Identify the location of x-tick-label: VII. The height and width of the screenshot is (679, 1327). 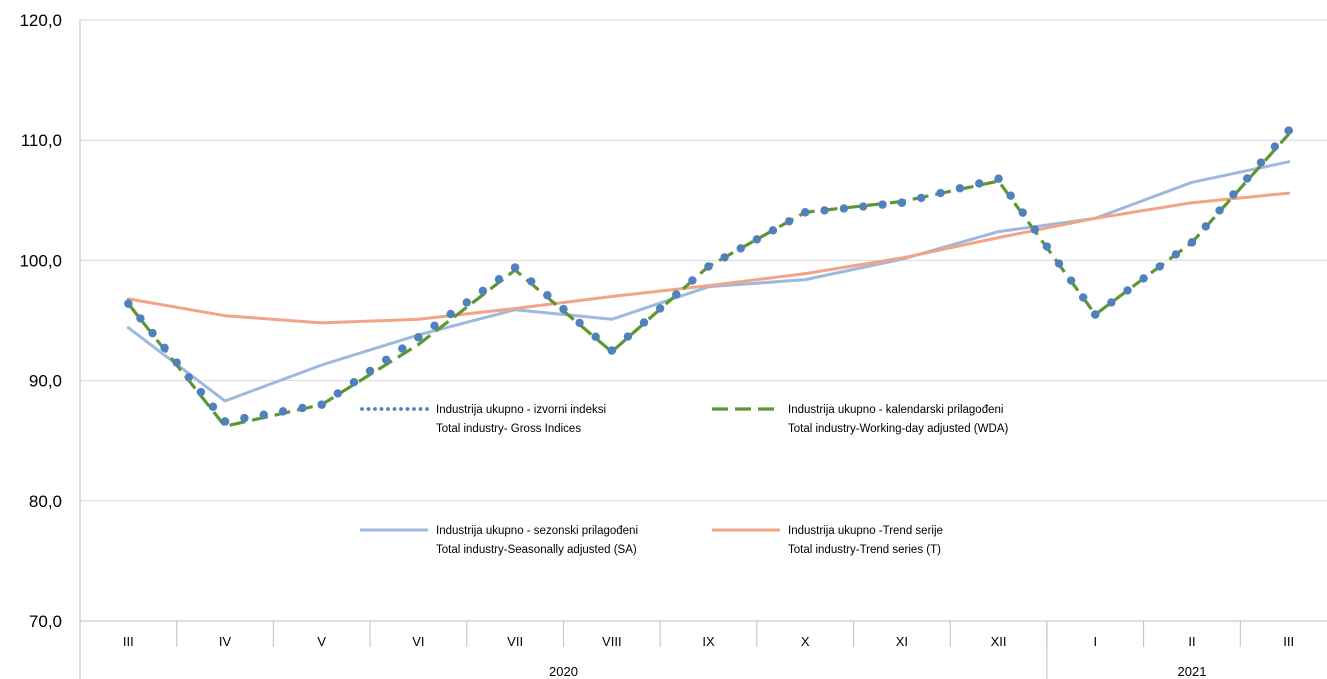
(515, 641).